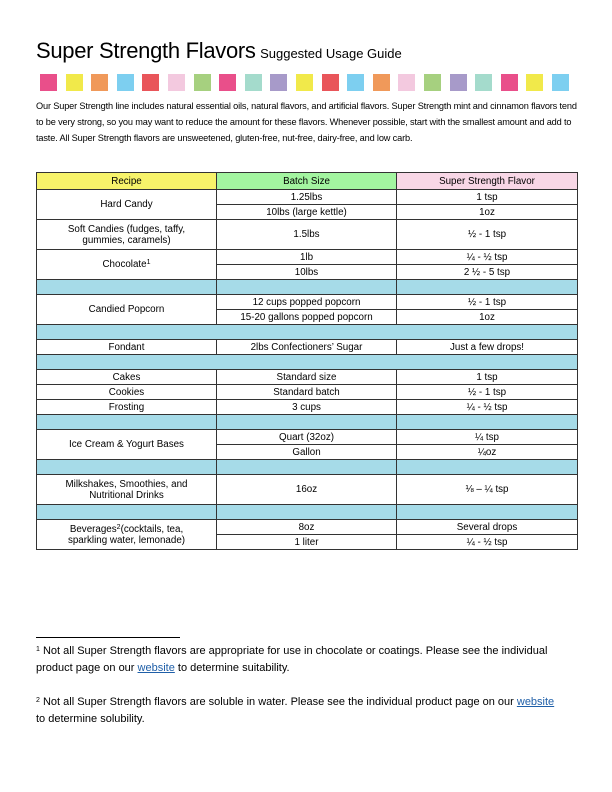 The width and height of the screenshot is (612, 792). Describe the element at coordinates (306, 437) in the screenshot. I see `batch-cell: Quart (32oz)` at that location.